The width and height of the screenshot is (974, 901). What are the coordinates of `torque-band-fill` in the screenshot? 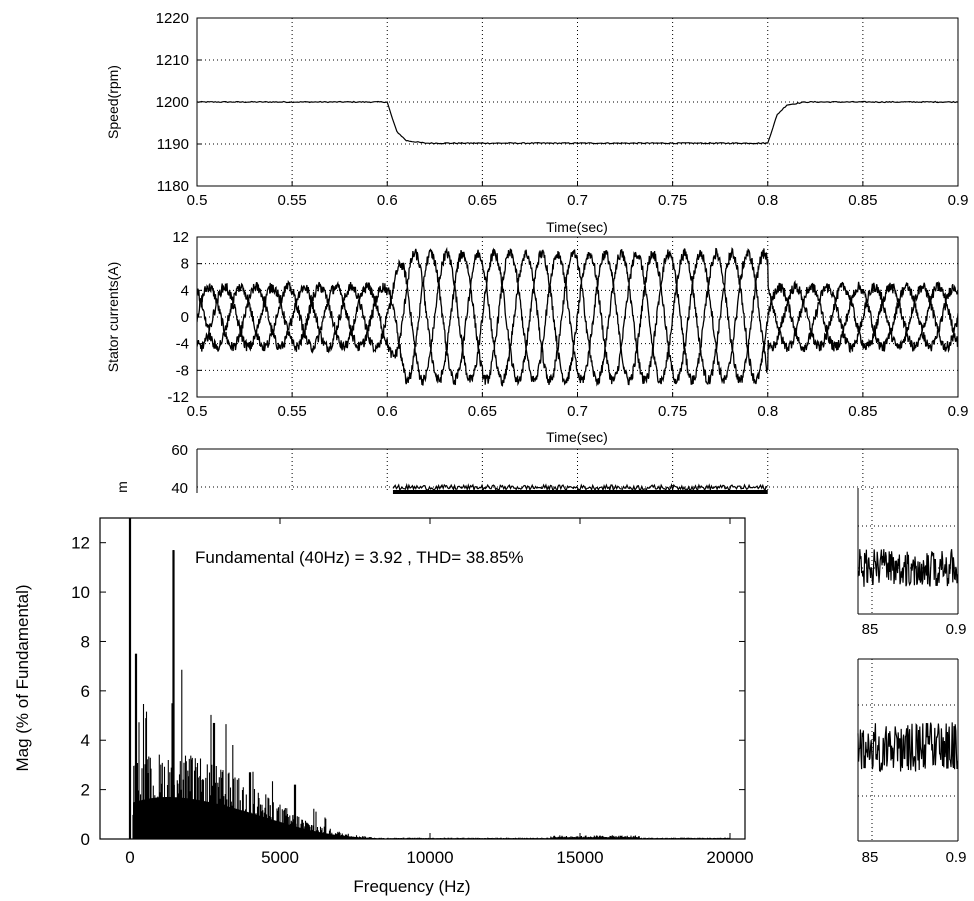 It's located at (580, 492).